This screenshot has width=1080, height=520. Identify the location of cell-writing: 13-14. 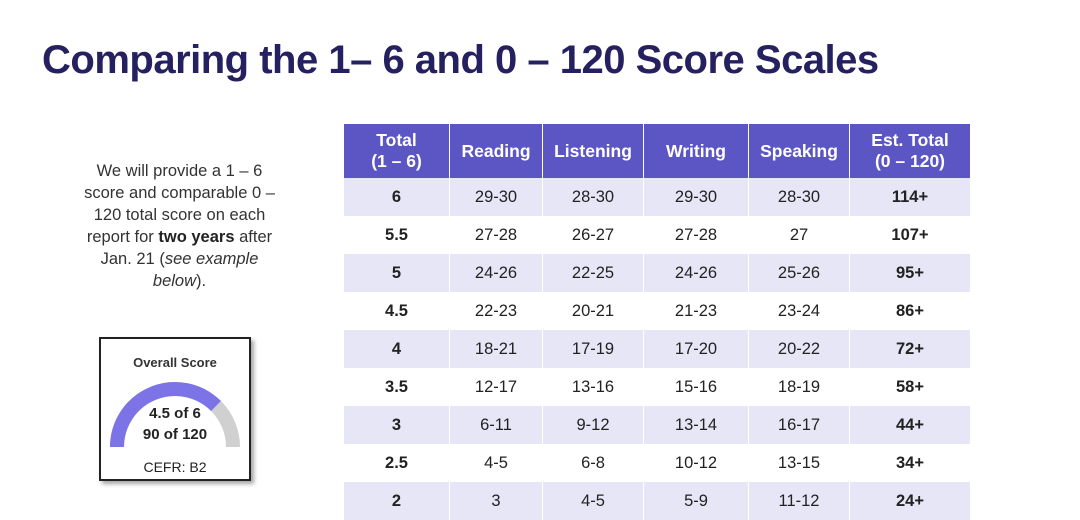
(696, 425).